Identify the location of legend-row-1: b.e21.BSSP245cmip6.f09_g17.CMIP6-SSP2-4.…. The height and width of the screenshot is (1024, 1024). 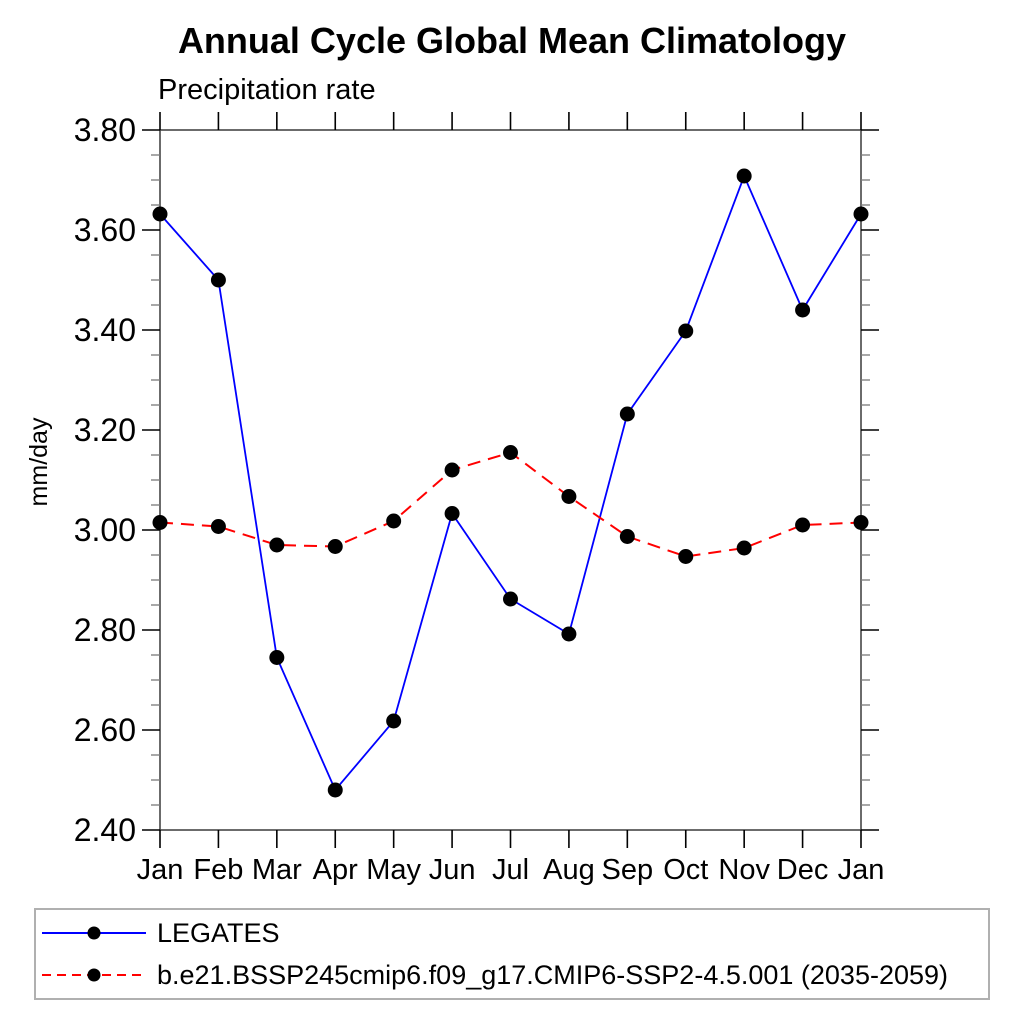
(515, 975).